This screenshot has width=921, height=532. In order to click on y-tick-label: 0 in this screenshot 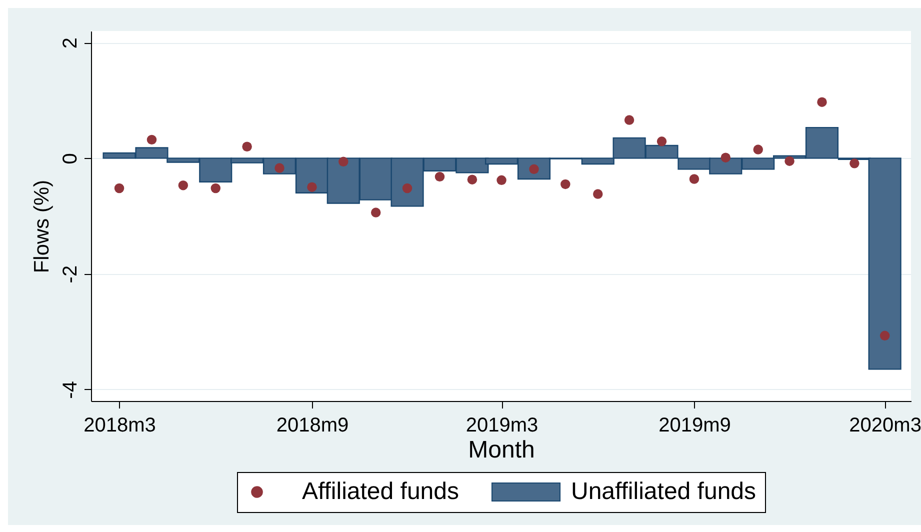, I will do `click(71, 158)`.